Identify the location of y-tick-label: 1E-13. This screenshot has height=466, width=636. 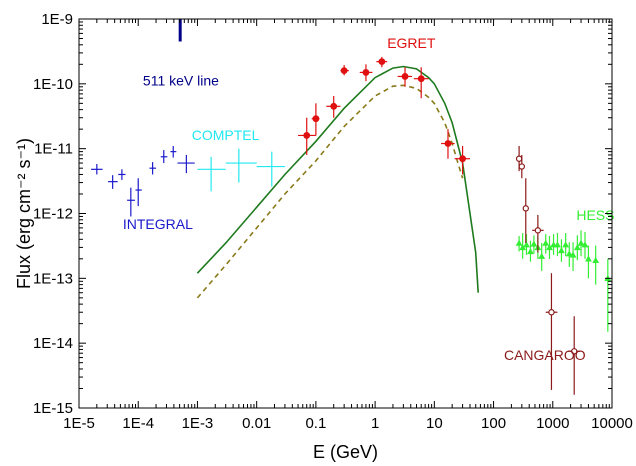
(53, 278).